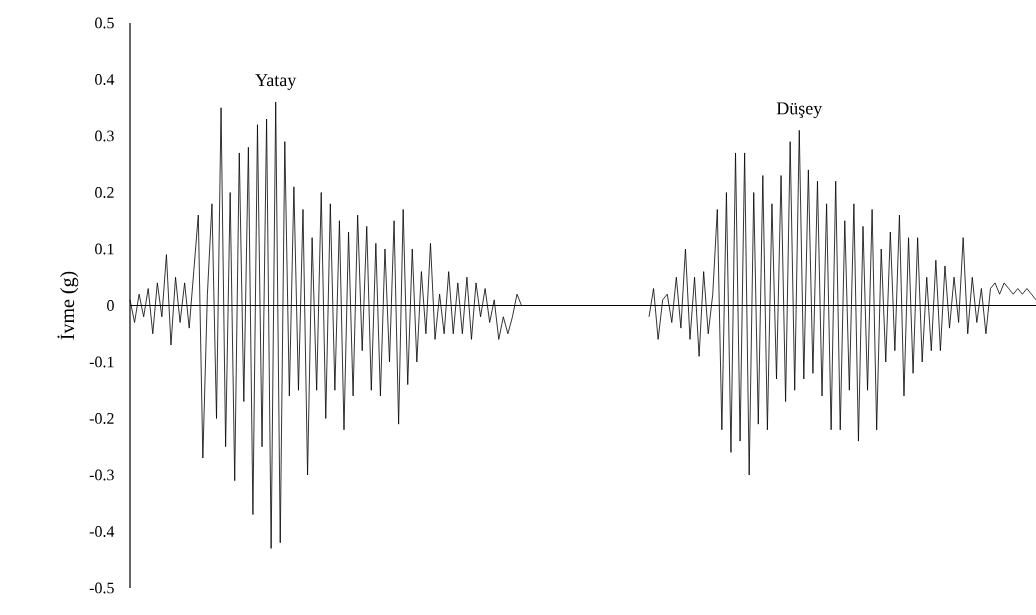  What do you see at coordinates (102, 531) in the screenshot?
I see `y-tick-label: -0.4` at bounding box center [102, 531].